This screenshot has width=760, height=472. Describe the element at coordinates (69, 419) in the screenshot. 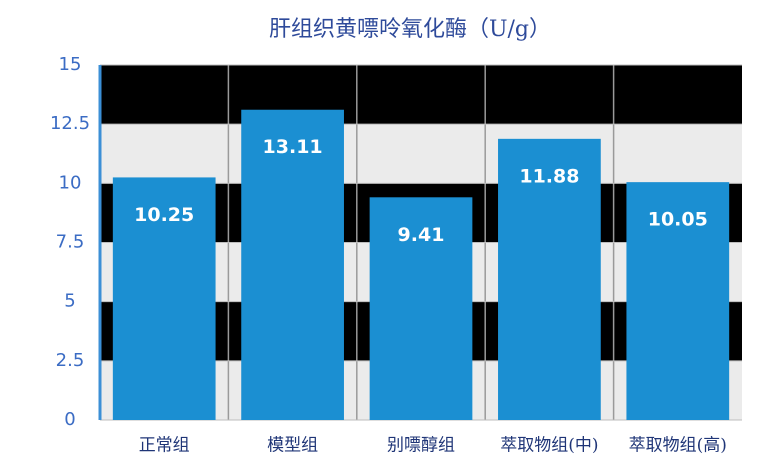

I see `y-tick-label: 0` at that location.